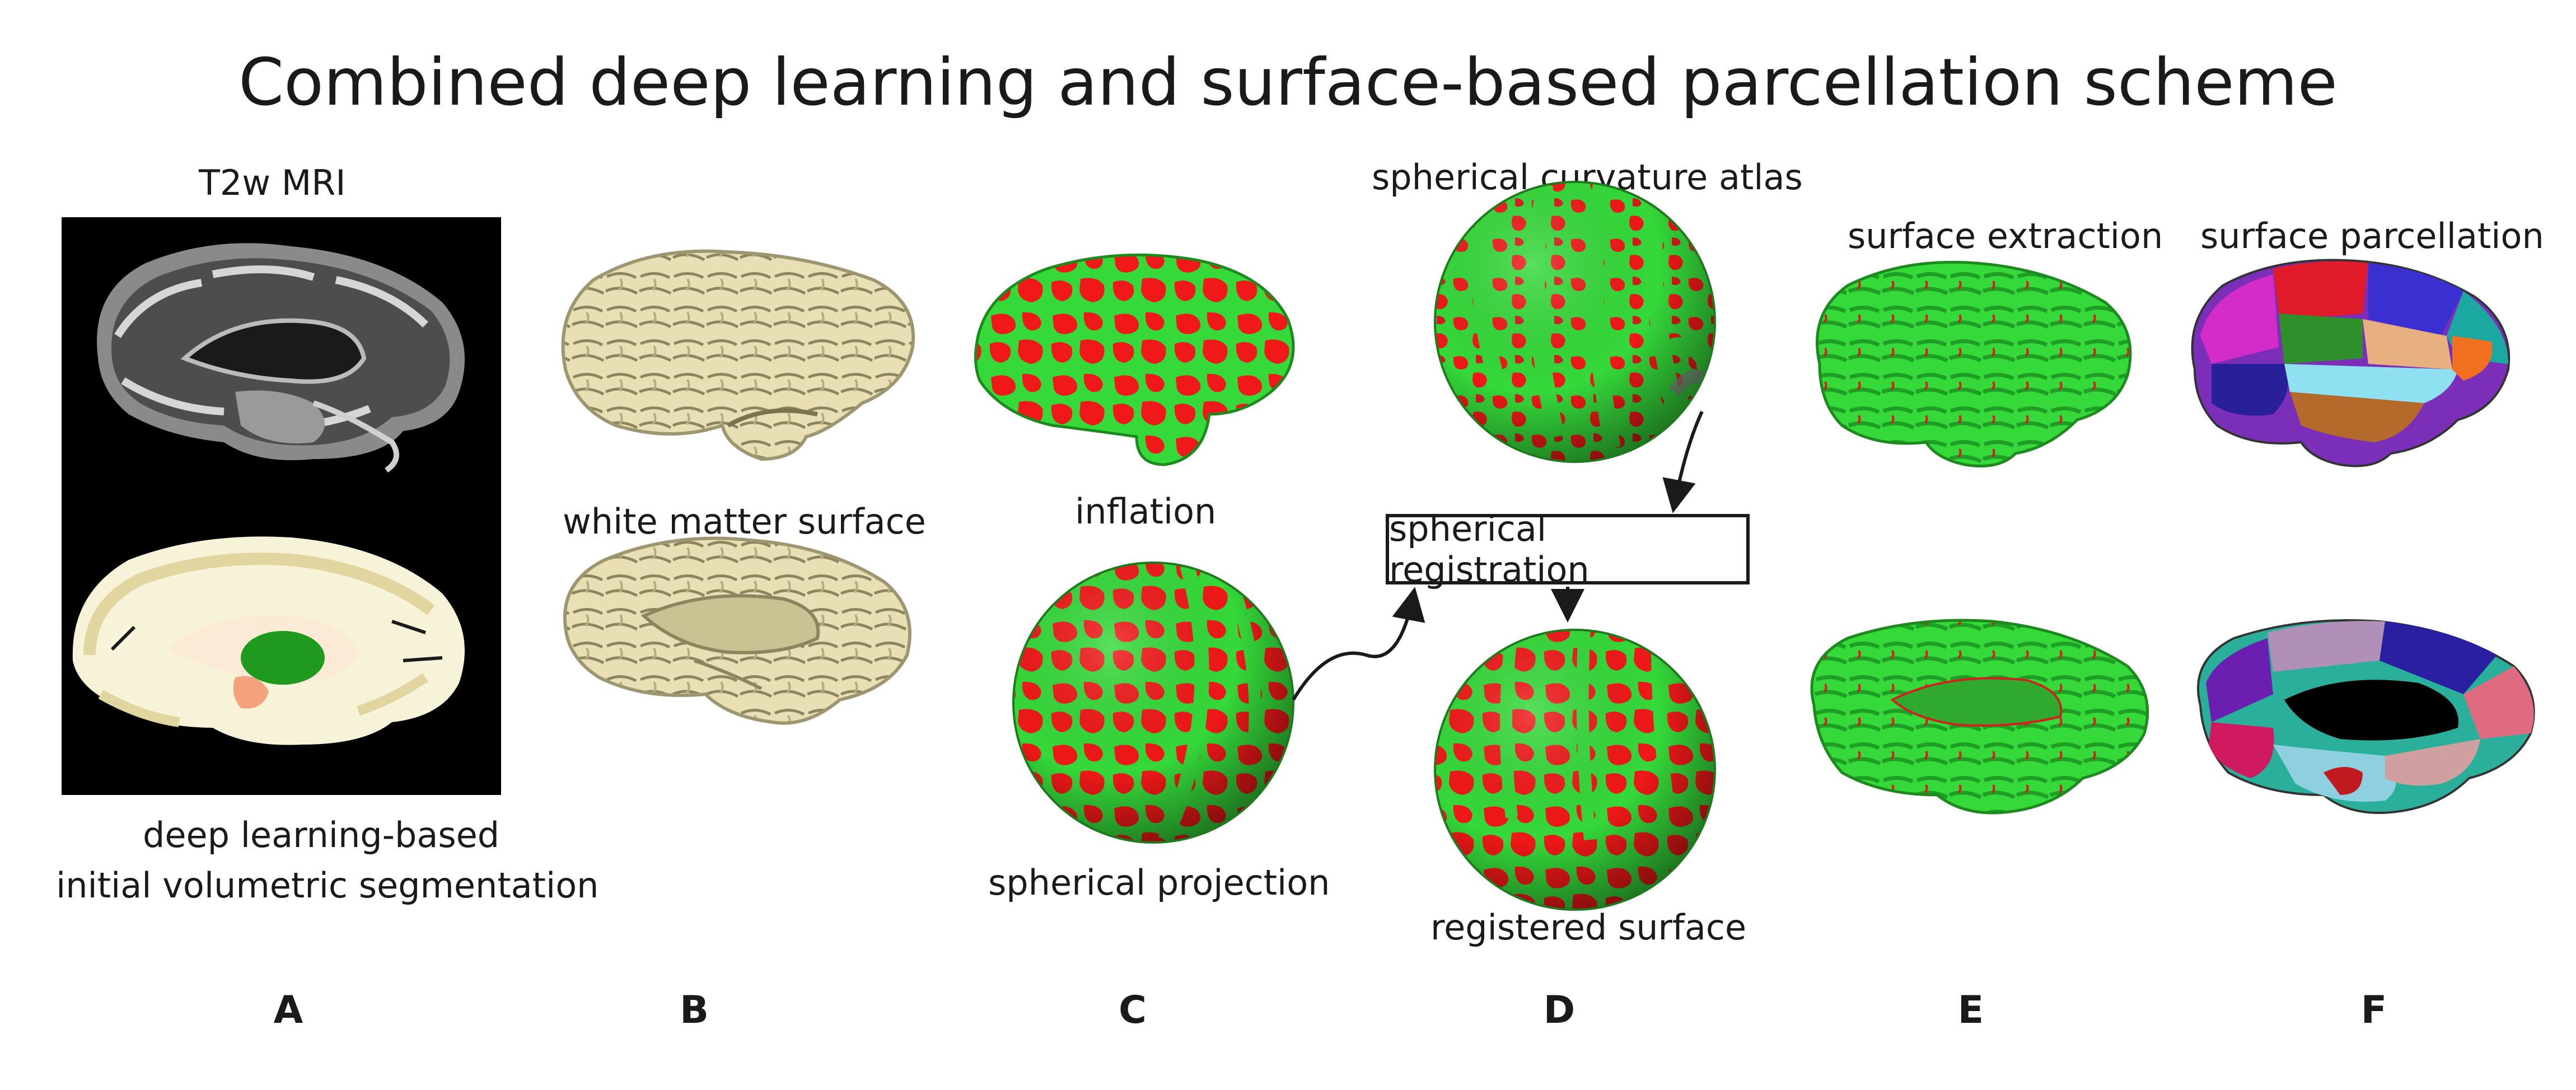 This screenshot has width=2576, height=1090. What do you see at coordinates (1971, 1010) in the screenshot?
I see `panel-letter-e: E` at bounding box center [1971, 1010].